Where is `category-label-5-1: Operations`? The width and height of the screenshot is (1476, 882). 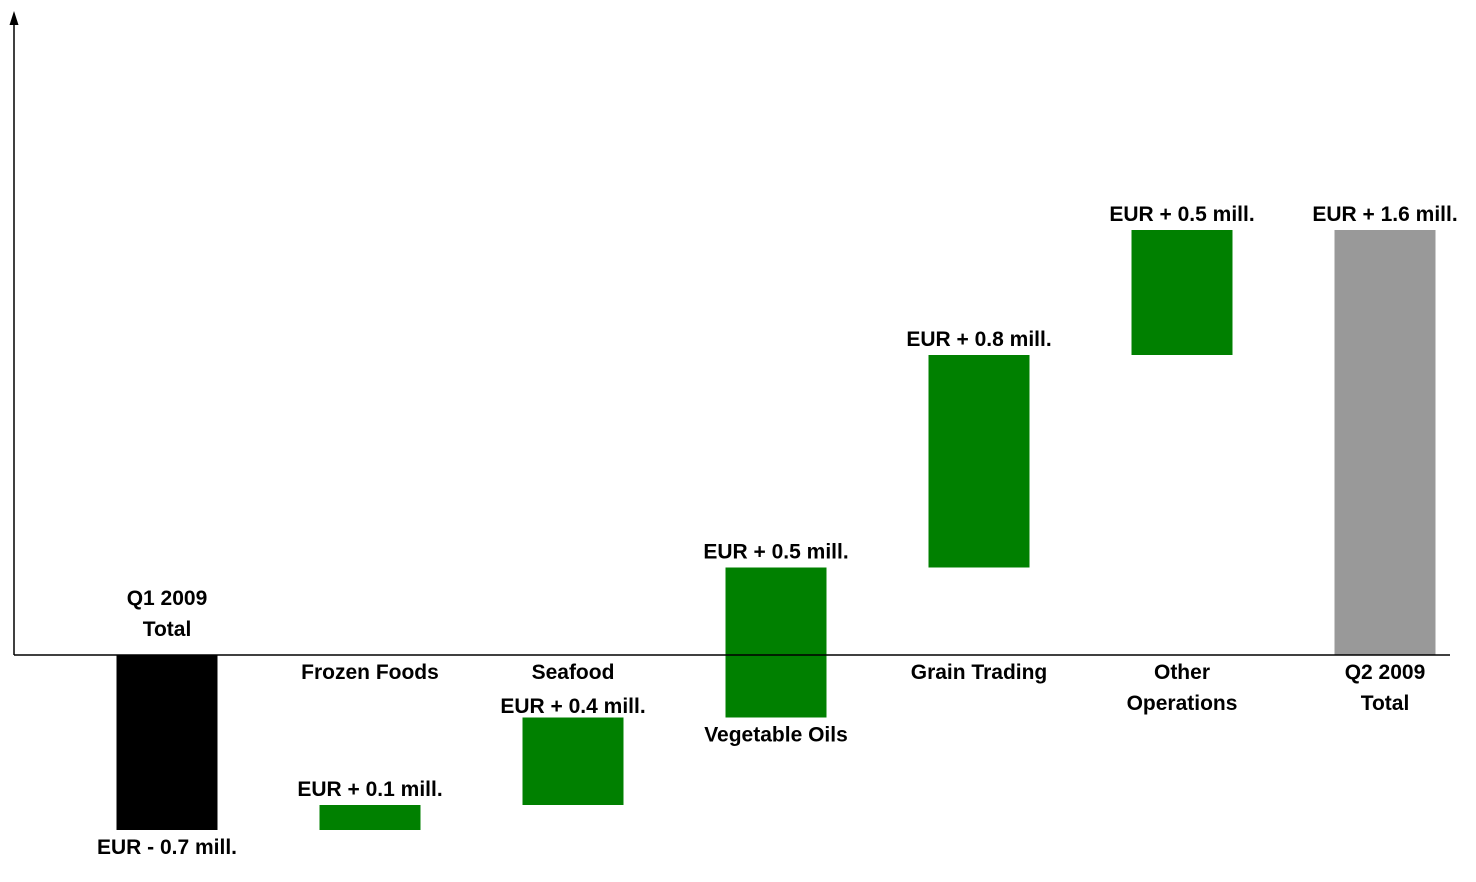
category-label-5-1: Operations is located at coordinates (1182, 703).